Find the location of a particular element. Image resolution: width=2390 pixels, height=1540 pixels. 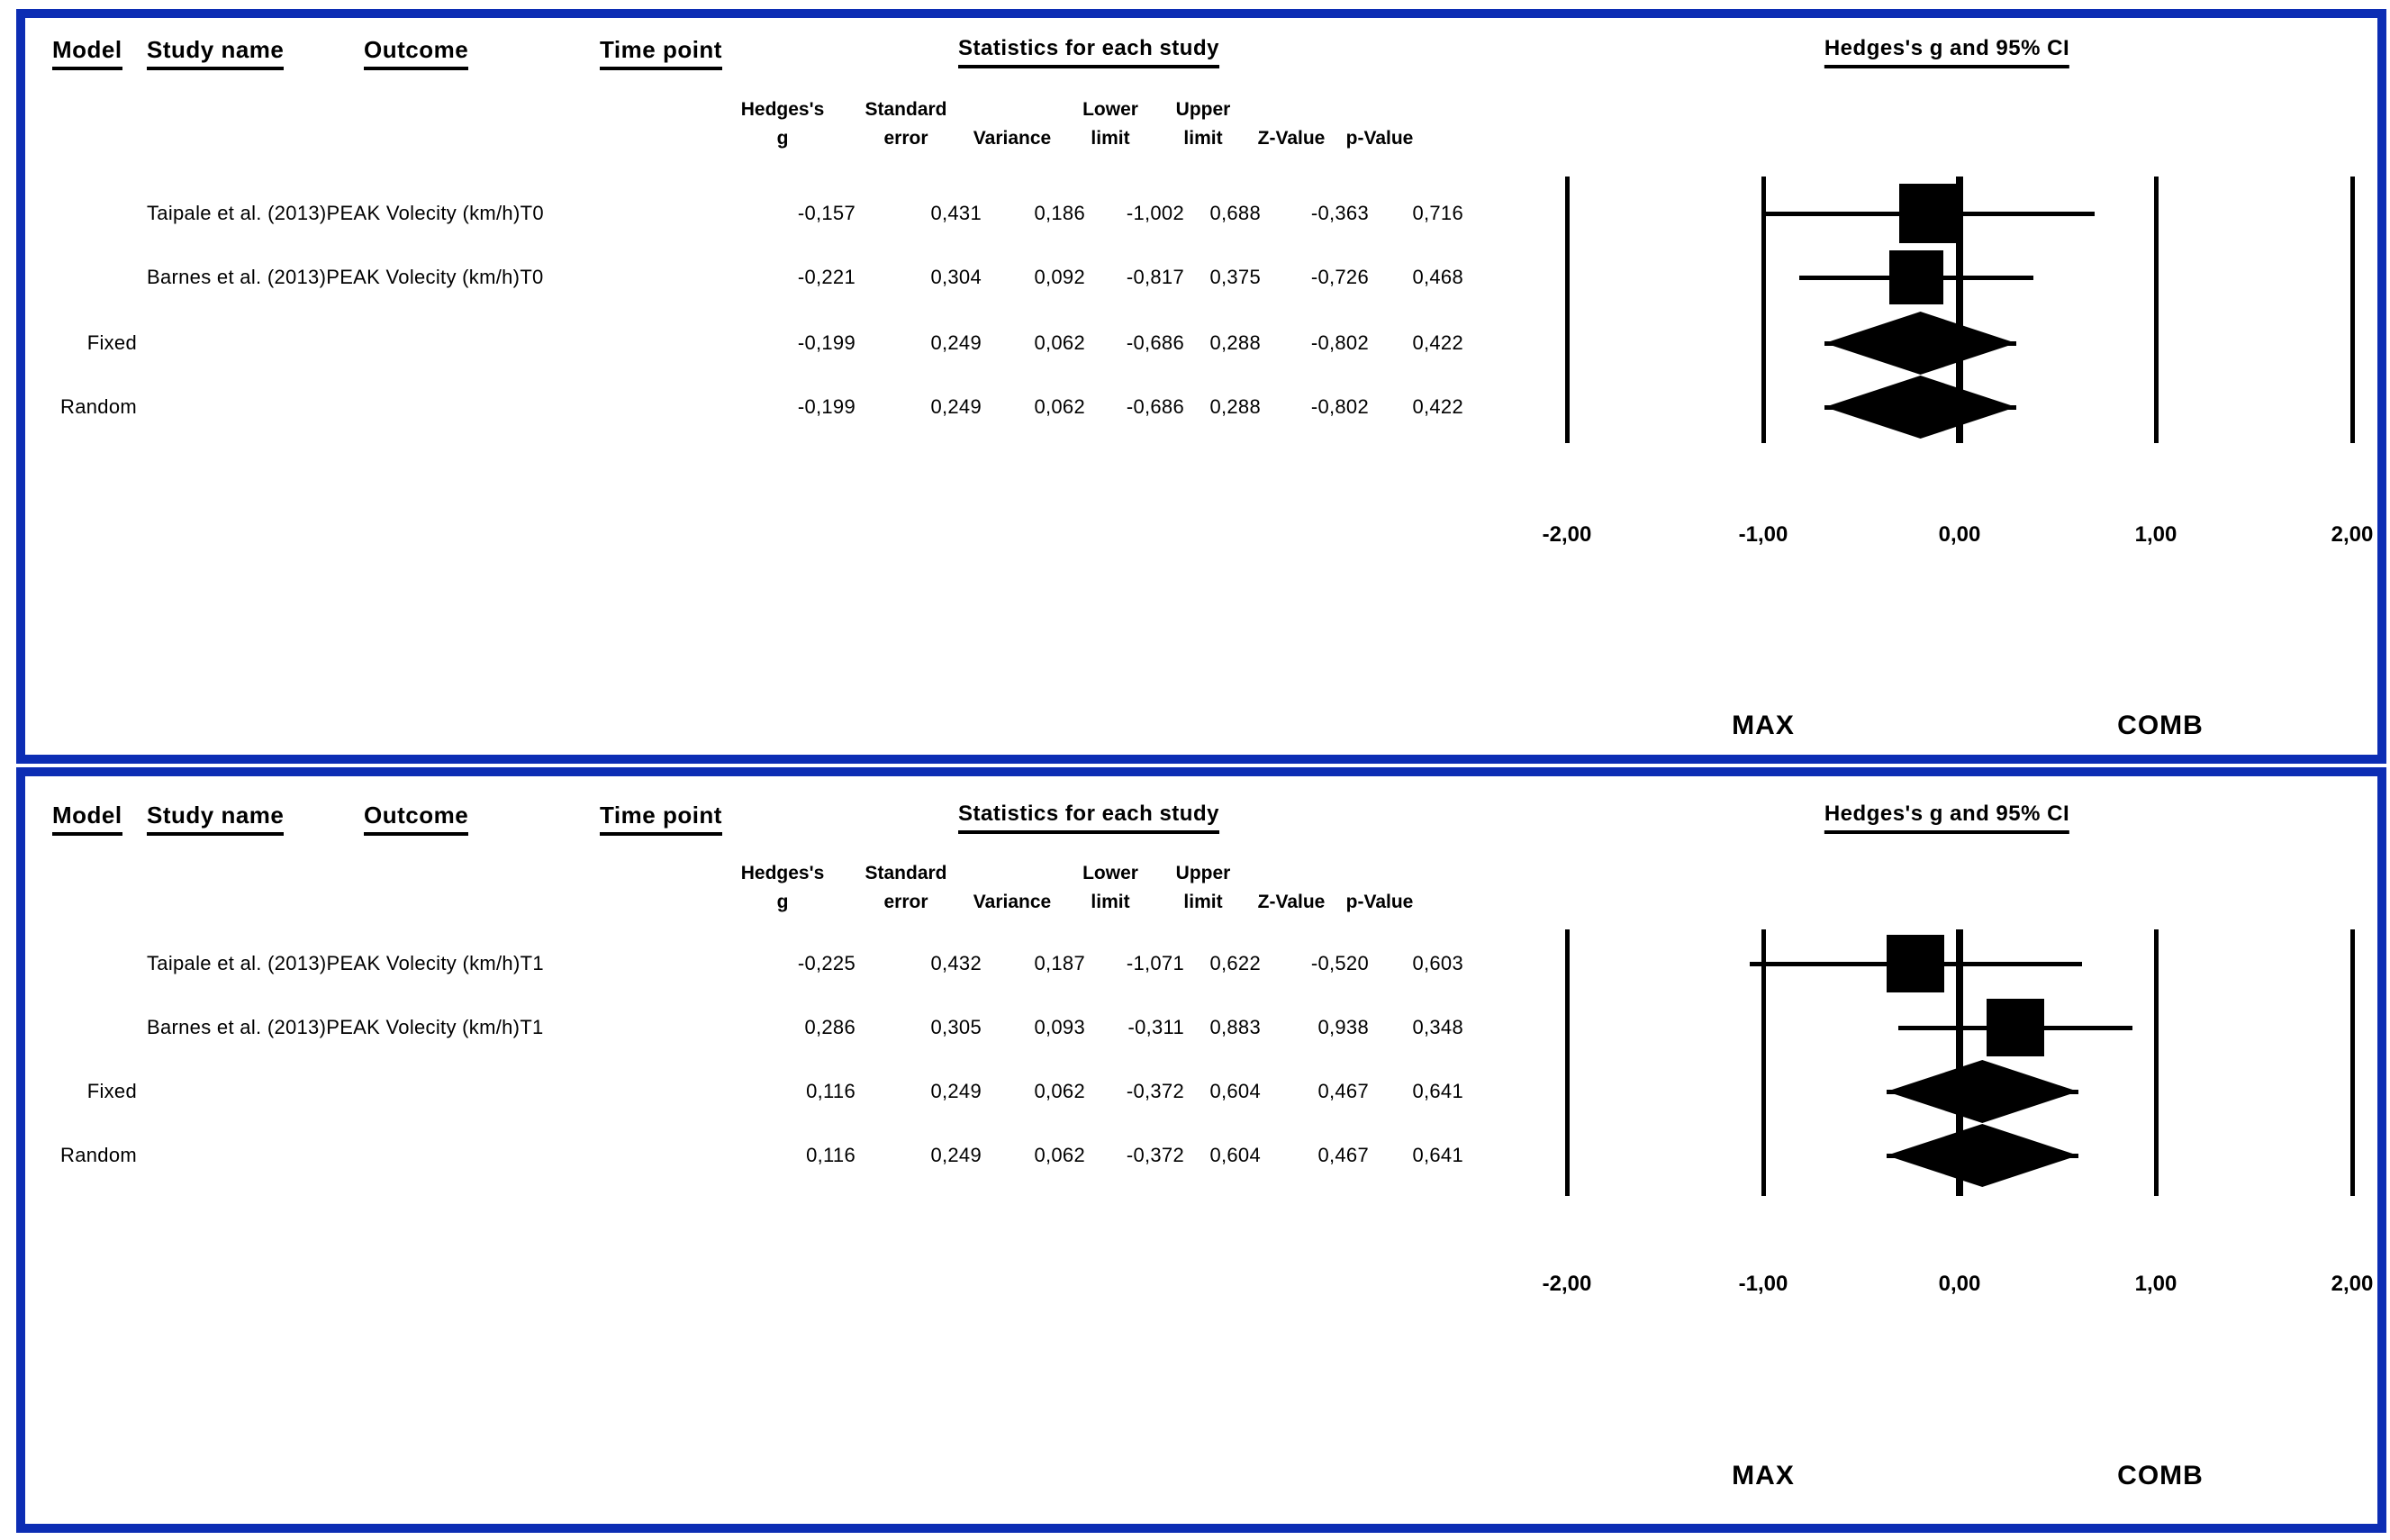

column-header-study-name: Study name is located at coordinates (216, 53).